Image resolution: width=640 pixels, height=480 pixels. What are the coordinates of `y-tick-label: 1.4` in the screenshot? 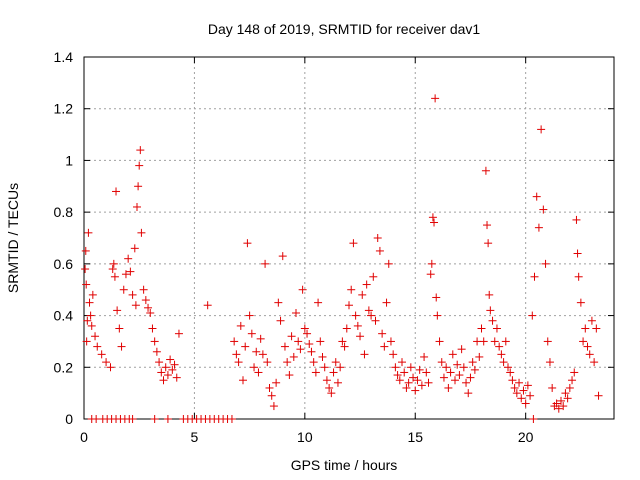 It's located at (64, 57).